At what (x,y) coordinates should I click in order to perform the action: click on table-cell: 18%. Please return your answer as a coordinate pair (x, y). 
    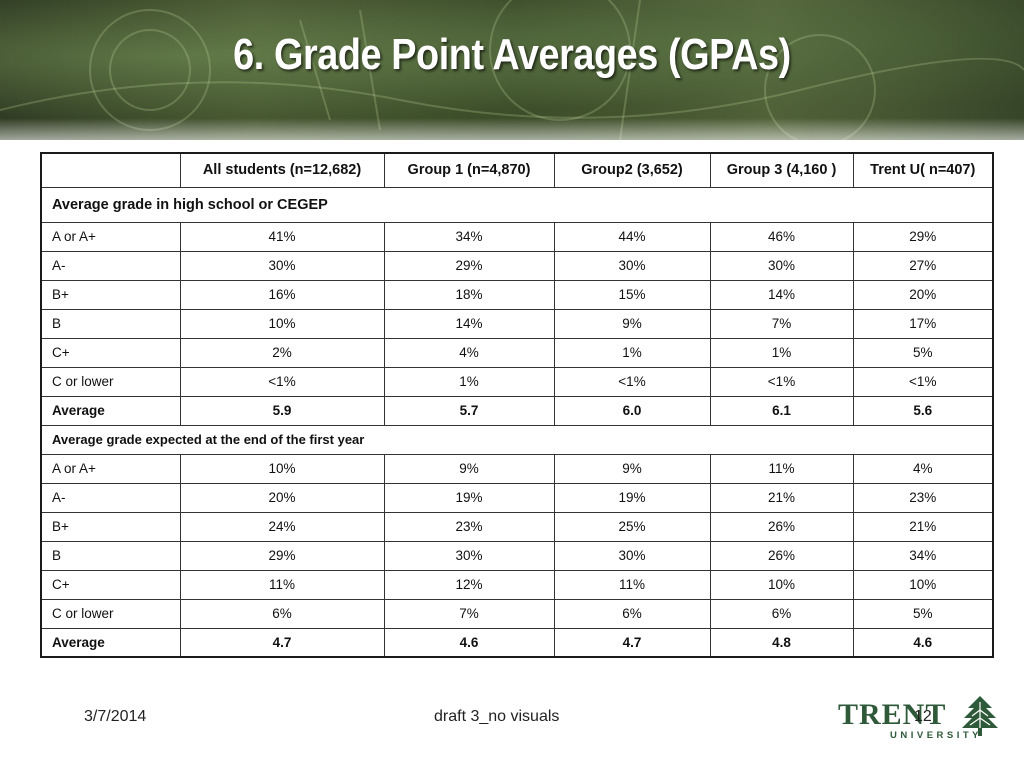
    Looking at the image, I should click on (469, 294).